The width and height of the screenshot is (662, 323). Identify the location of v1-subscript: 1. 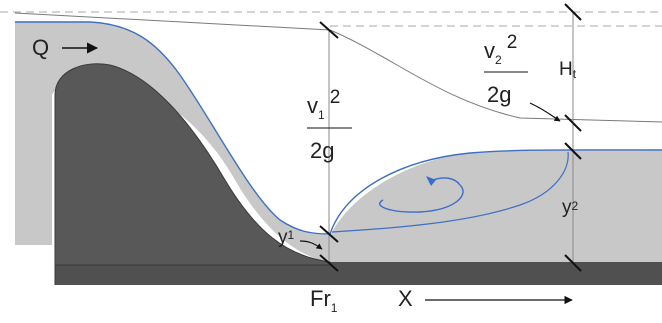
(321, 115).